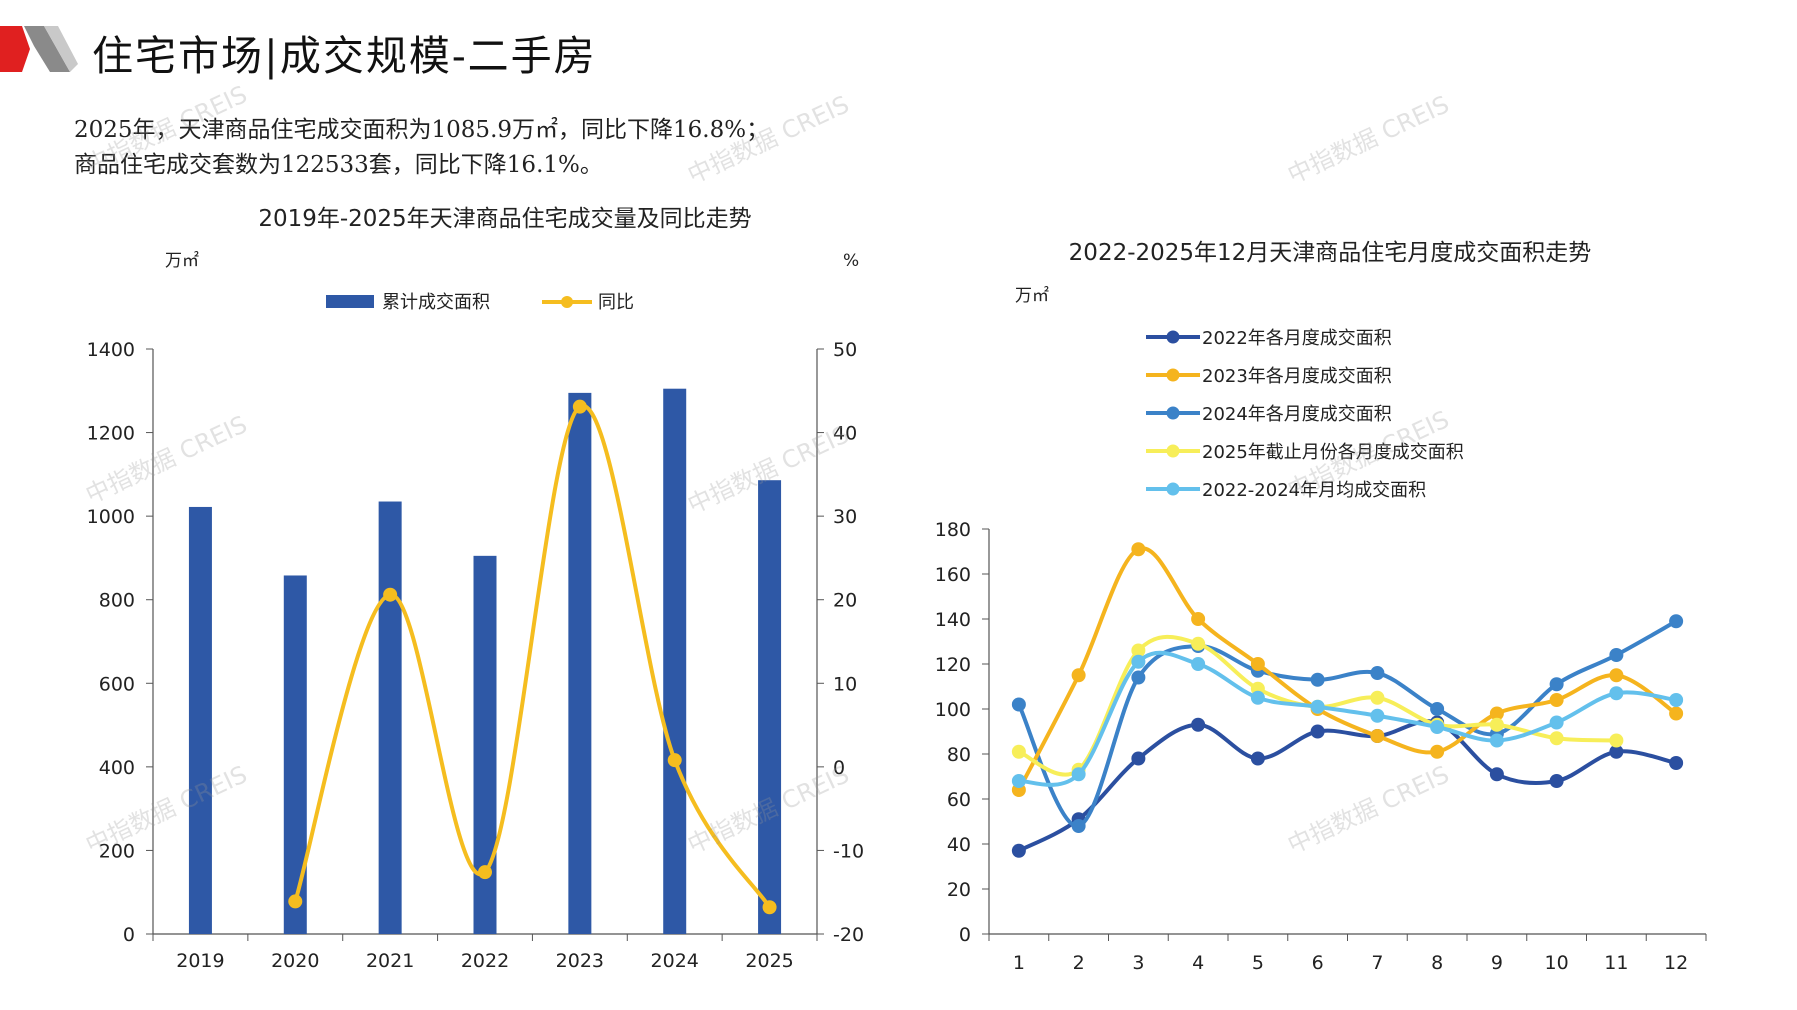 The height and width of the screenshot is (1010, 1797). Describe the element at coordinates (848, 851) in the screenshot. I see `chart1-right-tick-label: -10` at that location.